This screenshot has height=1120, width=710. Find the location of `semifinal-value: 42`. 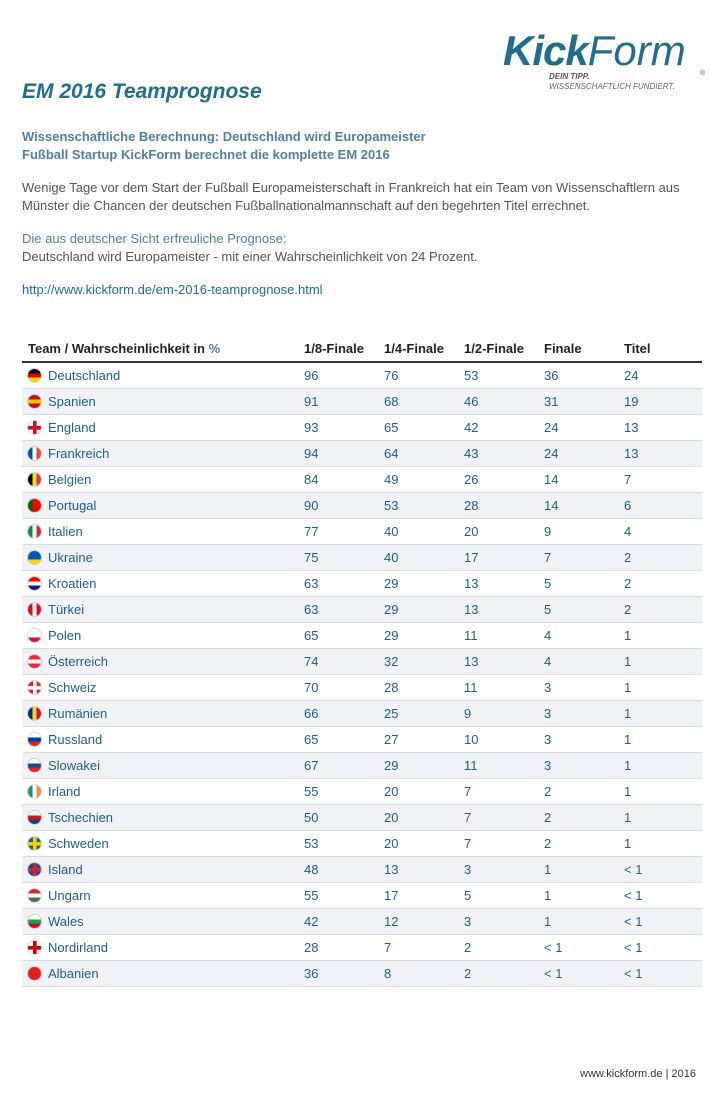

semifinal-value: 42 is located at coordinates (504, 427).